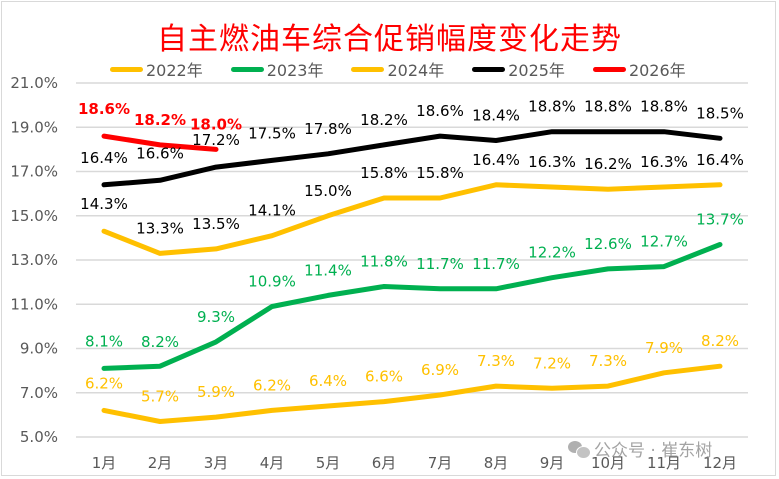 The width and height of the screenshot is (779, 479). What do you see at coordinates (39, 393) in the screenshot?
I see `y-tick-label: 7.0%` at bounding box center [39, 393].